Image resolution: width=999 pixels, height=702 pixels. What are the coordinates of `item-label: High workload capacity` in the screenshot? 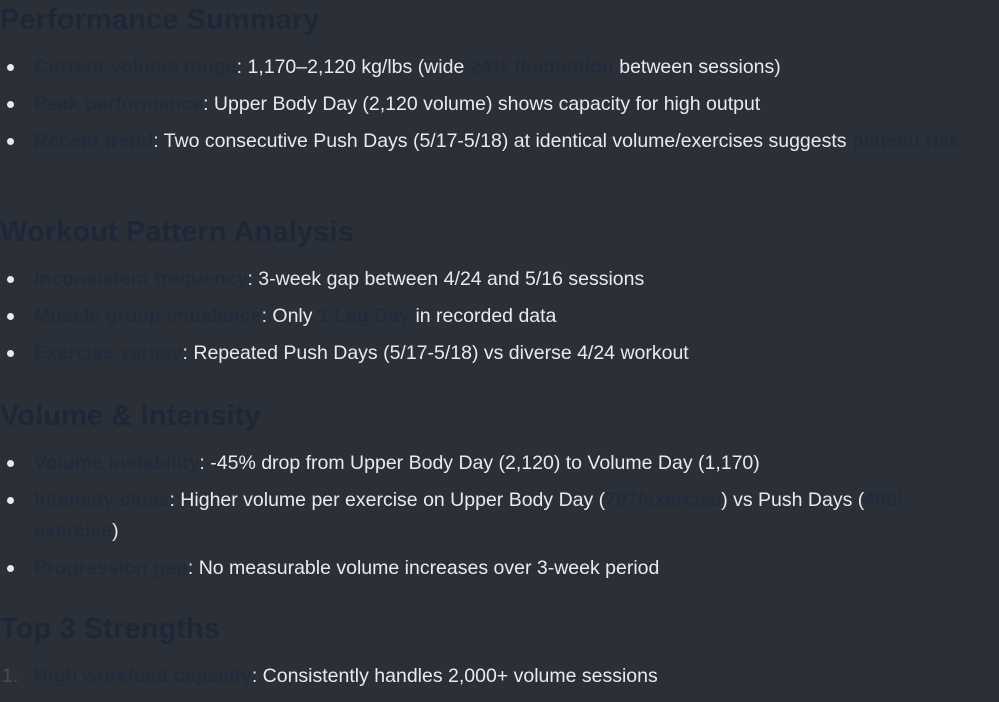 It's located at (143, 676).